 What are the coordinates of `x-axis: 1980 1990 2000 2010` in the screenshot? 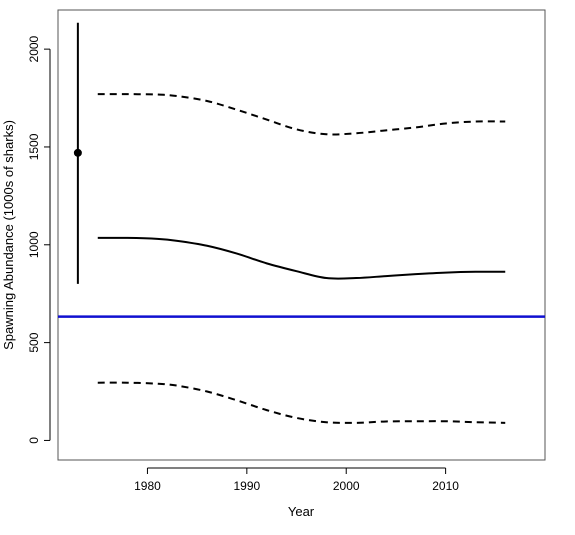 It's located at (296, 480).